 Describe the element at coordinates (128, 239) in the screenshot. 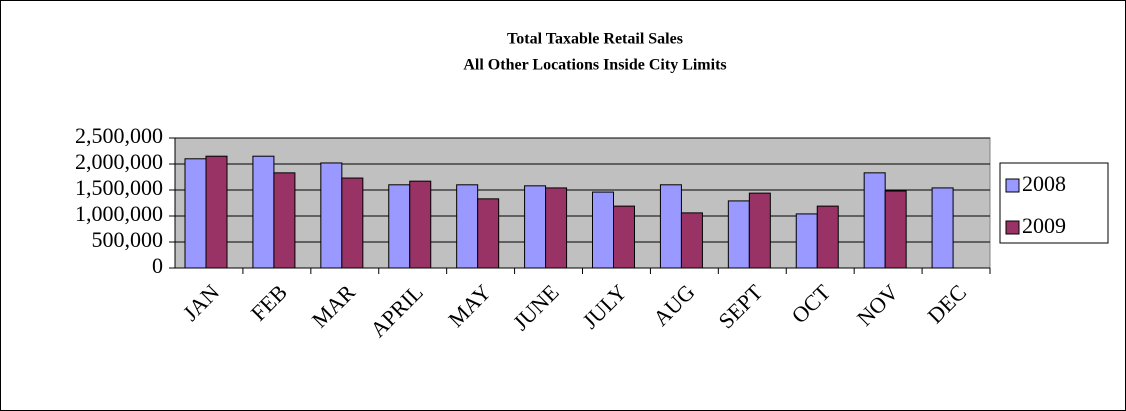

I see `y-tick-label: 500,000` at that location.